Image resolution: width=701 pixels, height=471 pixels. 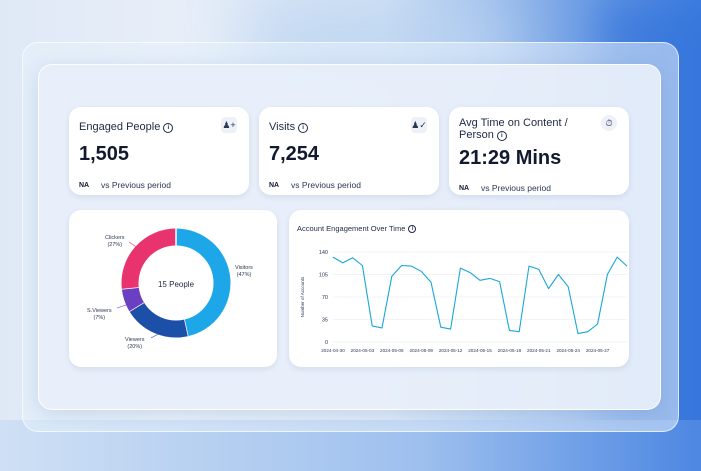 What do you see at coordinates (333, 350) in the screenshot?
I see `x-tick-label: 2024-04-30` at bounding box center [333, 350].